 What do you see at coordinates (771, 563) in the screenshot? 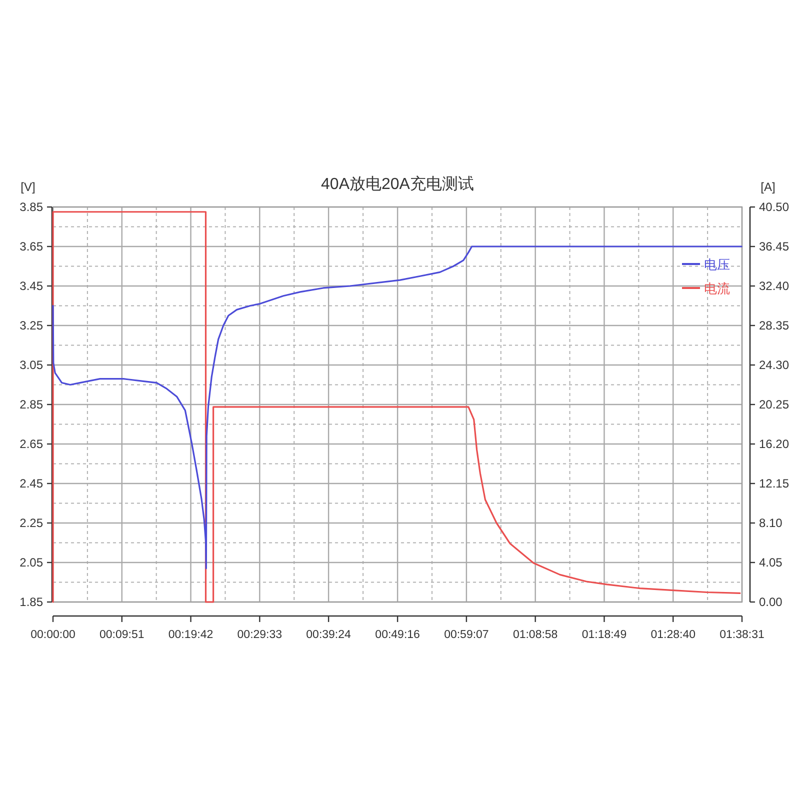
I see `y2-tick-label: 4.05` at bounding box center [771, 563].